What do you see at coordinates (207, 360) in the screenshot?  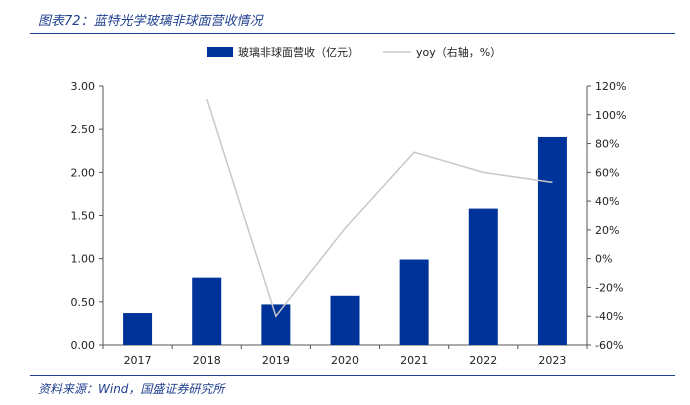 I see `x-tick-label: 2018` at bounding box center [207, 360].